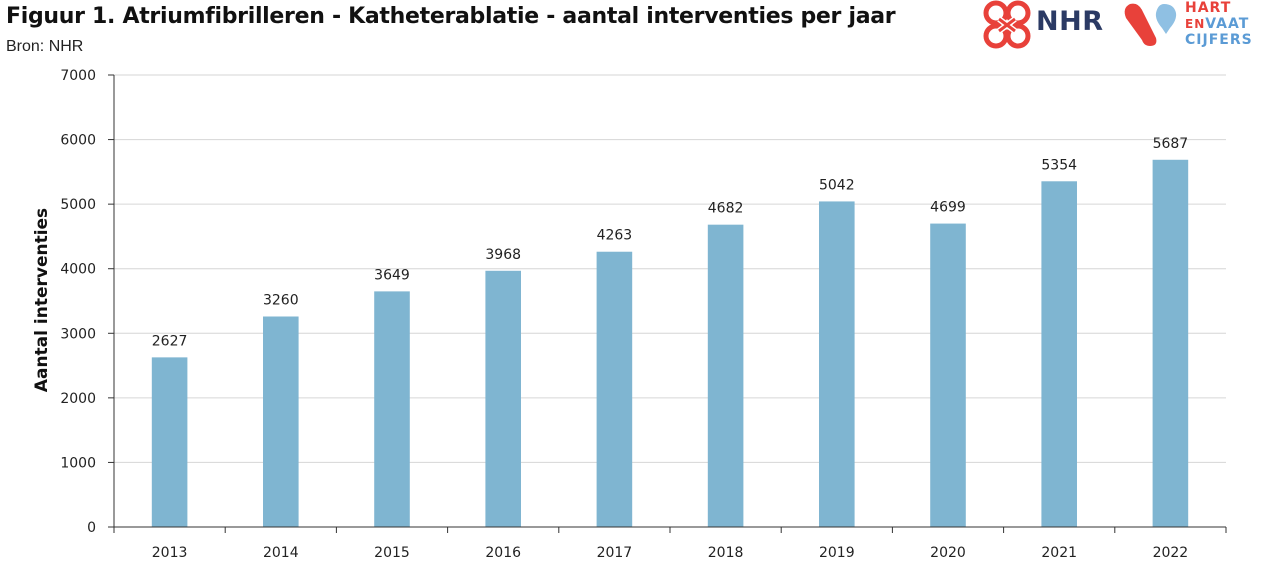  Describe the element at coordinates (1059, 553) in the screenshot. I see `x-tick-label-2021: 2021` at that location.